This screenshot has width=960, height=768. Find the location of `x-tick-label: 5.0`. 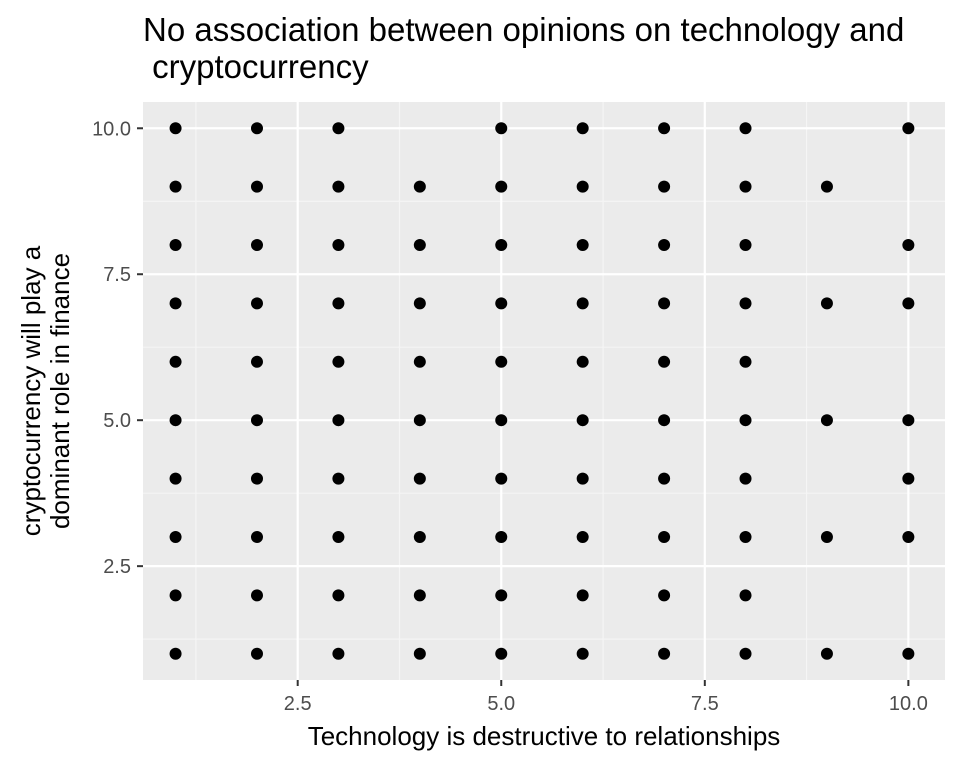

x-tick-label: 5.0 is located at coordinates (501, 704).